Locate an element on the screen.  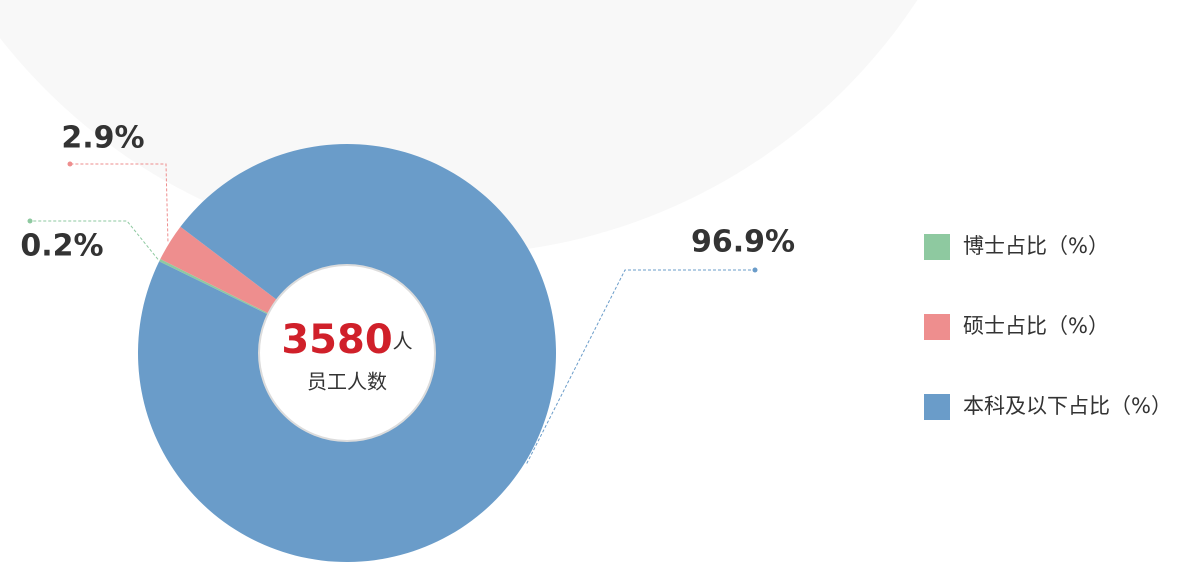
legend-label: 本科及以下占比（%） is located at coordinates (1067, 406).